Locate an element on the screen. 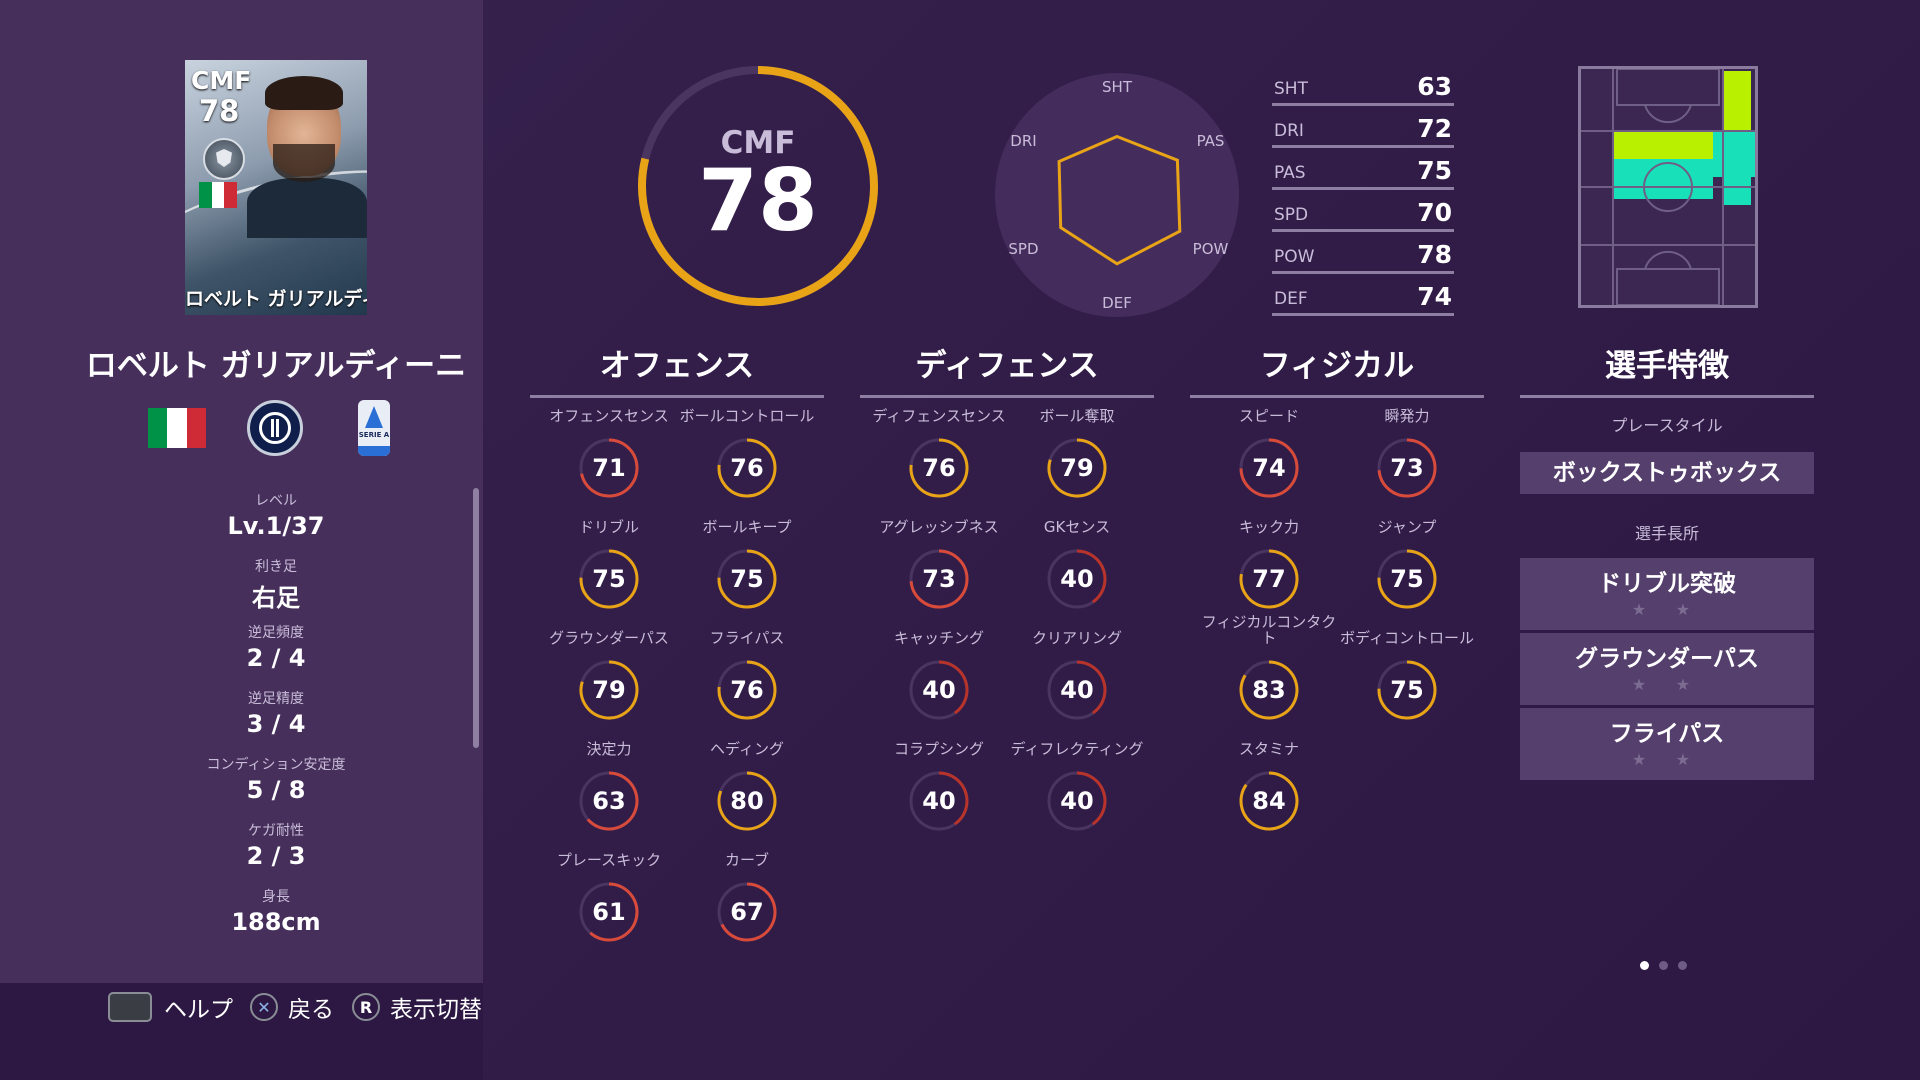 The width and height of the screenshot is (1920, 1080). league-logo-text: SERIE A is located at coordinates (374, 435).